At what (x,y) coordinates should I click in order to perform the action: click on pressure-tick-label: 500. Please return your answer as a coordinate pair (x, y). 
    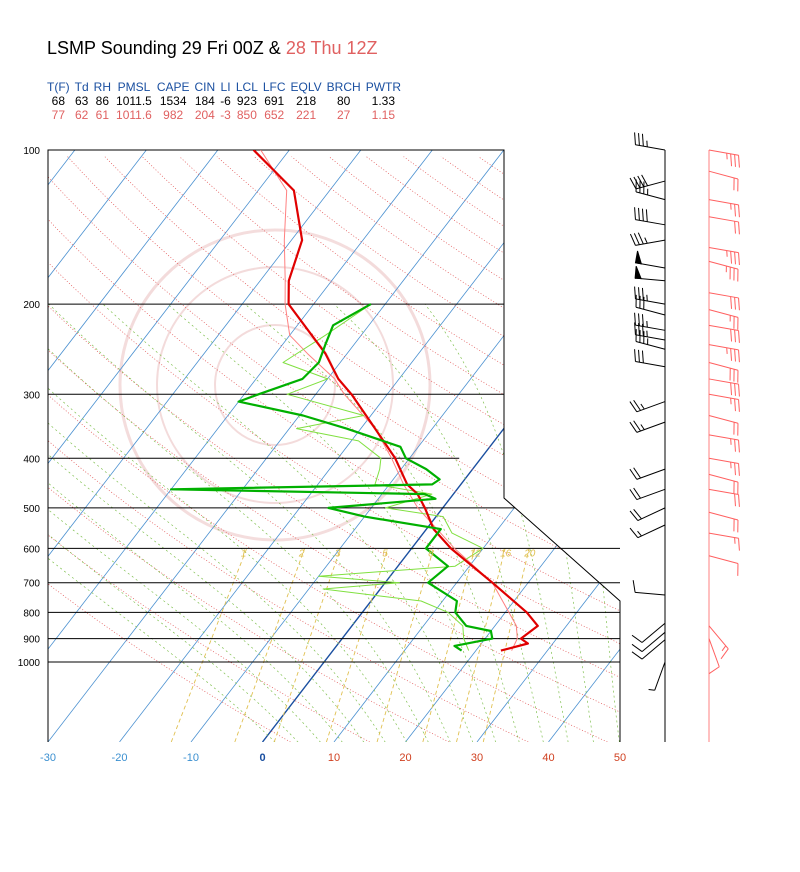
    Looking at the image, I should click on (31, 509).